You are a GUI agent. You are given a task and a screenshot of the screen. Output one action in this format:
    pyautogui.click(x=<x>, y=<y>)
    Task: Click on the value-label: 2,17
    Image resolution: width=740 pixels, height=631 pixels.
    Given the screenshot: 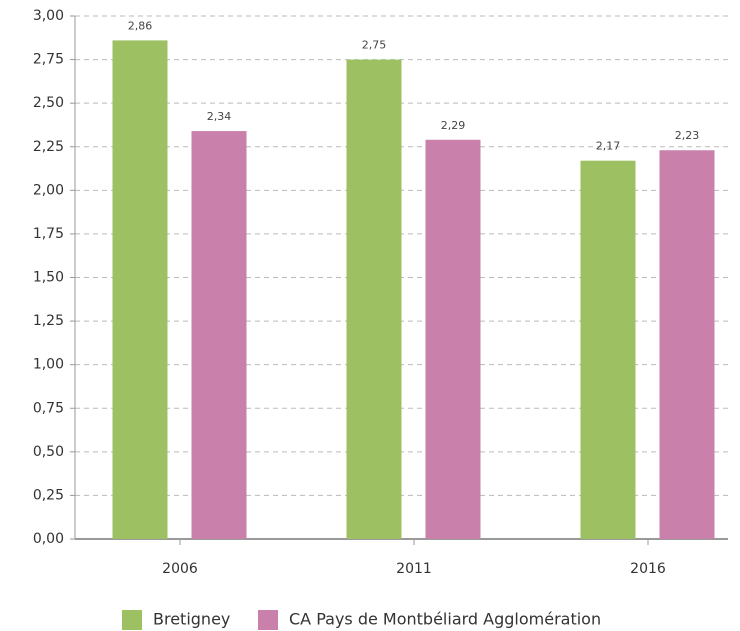 What is the action you would take?
    pyautogui.click(x=608, y=146)
    